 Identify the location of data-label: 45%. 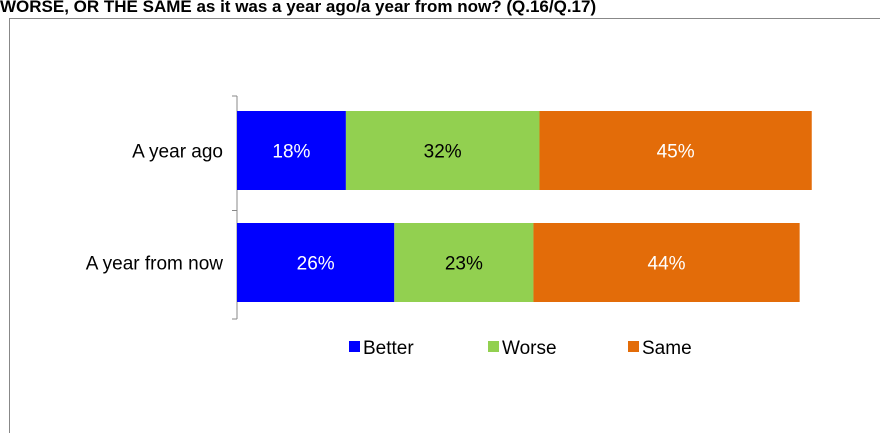
(676, 152).